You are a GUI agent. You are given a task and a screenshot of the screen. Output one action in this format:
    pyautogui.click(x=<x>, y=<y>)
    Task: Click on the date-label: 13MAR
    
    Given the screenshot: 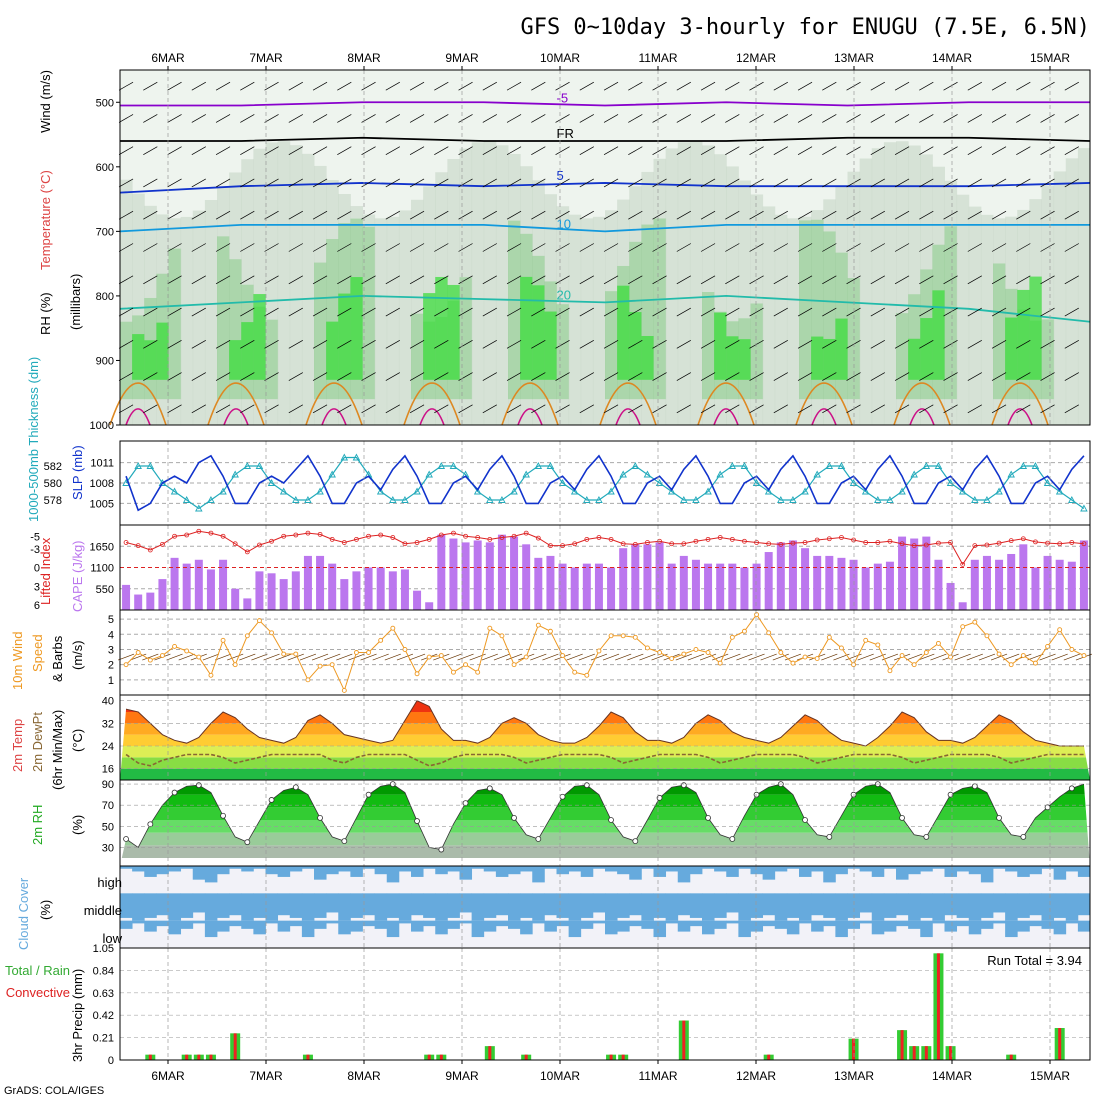 What is the action you would take?
    pyautogui.click(x=854, y=58)
    